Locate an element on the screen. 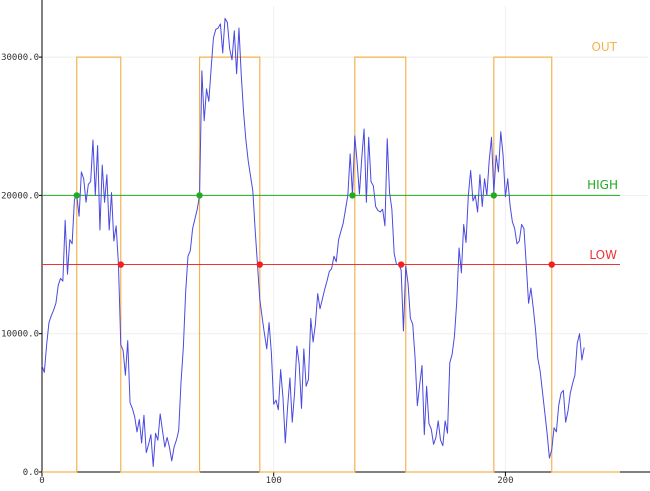  x-tick-label: 200 is located at coordinates (505, 481).